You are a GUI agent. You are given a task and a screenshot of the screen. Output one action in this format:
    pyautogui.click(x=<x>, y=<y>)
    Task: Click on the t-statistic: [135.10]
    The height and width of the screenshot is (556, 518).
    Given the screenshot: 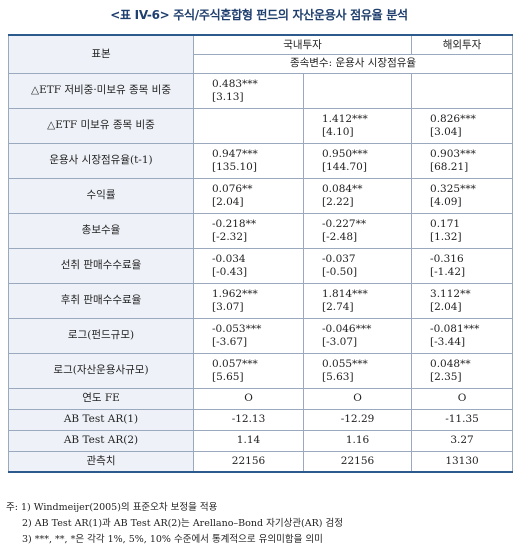 What is the action you would take?
    pyautogui.click(x=234, y=166)
    